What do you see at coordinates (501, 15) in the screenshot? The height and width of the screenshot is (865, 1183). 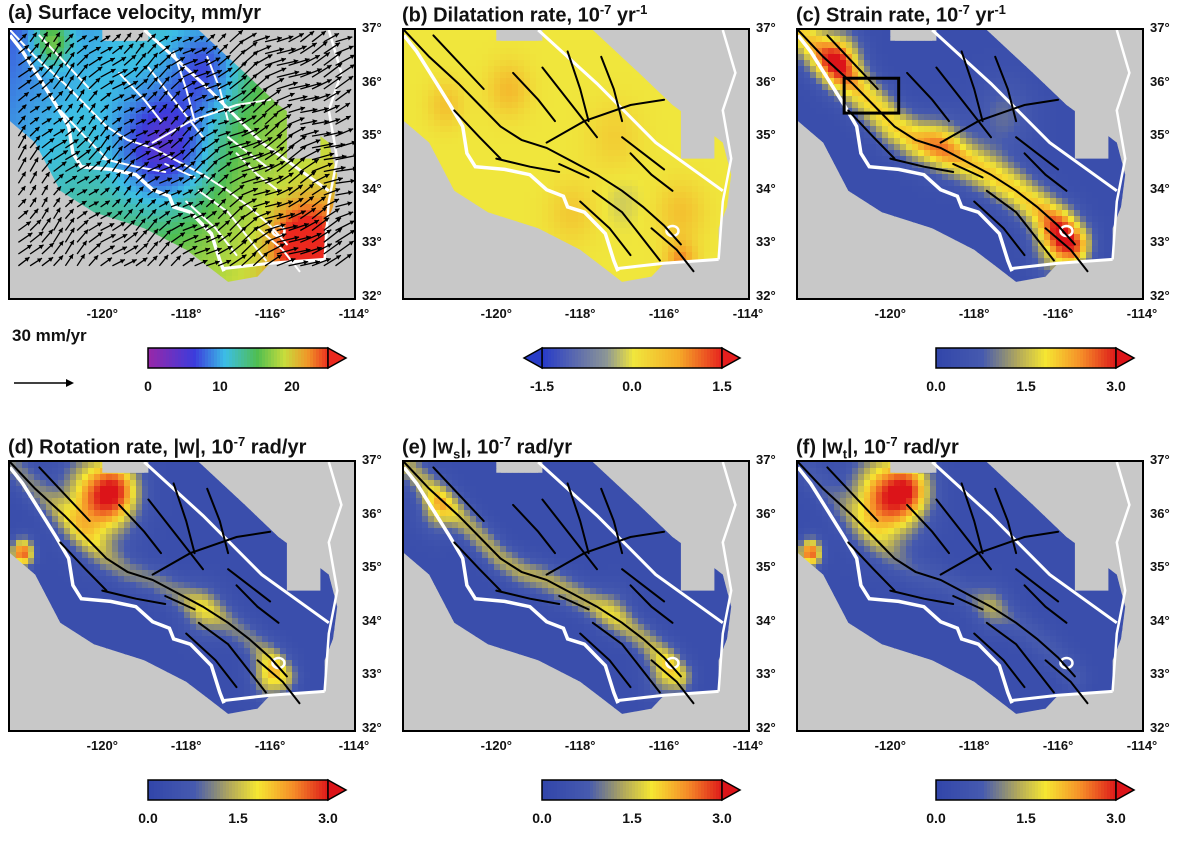 I see `title-text: (b) Dilatation rate, 10` at bounding box center [501, 15].